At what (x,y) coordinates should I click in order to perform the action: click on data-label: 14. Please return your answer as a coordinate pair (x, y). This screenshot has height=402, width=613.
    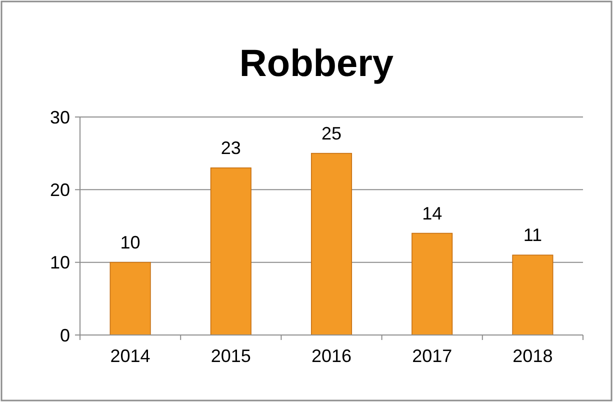
    Looking at the image, I should click on (432, 213).